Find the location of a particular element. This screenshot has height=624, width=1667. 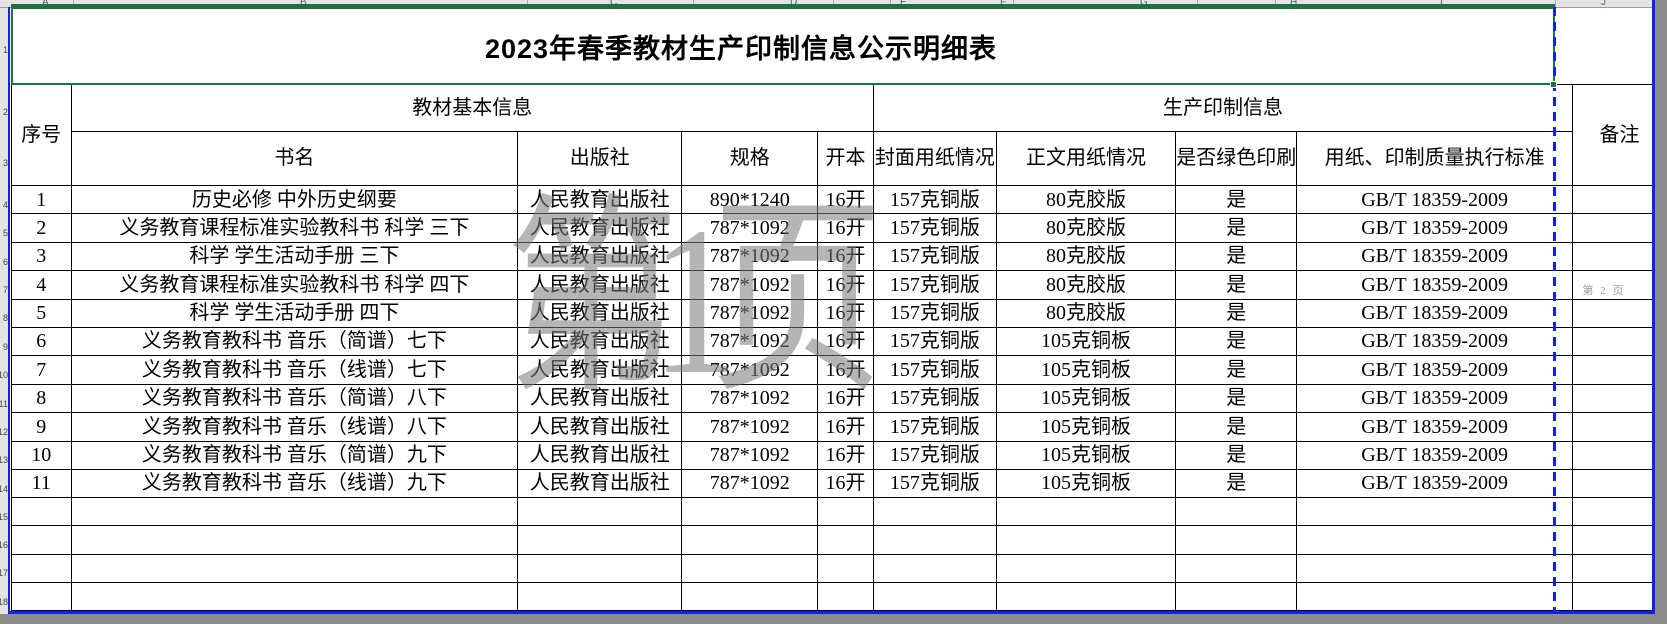

sub-header-6: 是否绿色印刷 is located at coordinates (1236, 158).